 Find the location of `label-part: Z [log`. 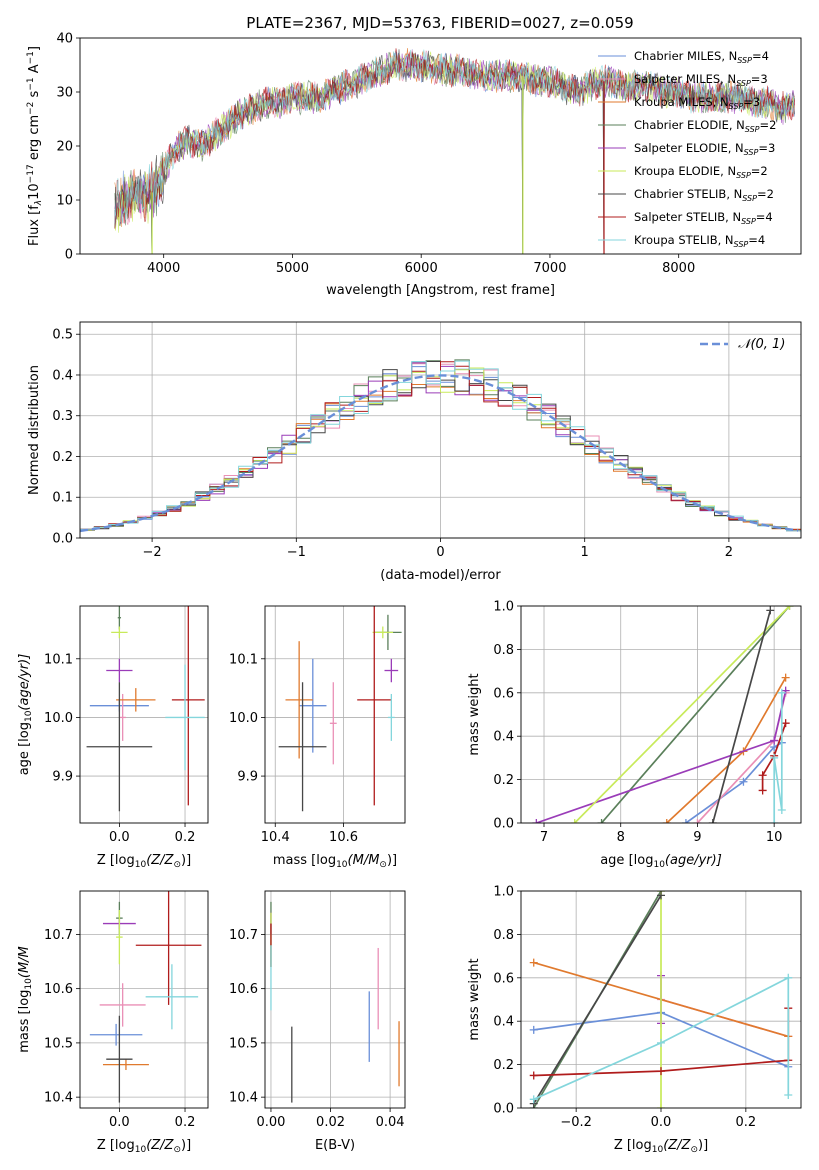

label-part: Z [log is located at coordinates (116, 860).